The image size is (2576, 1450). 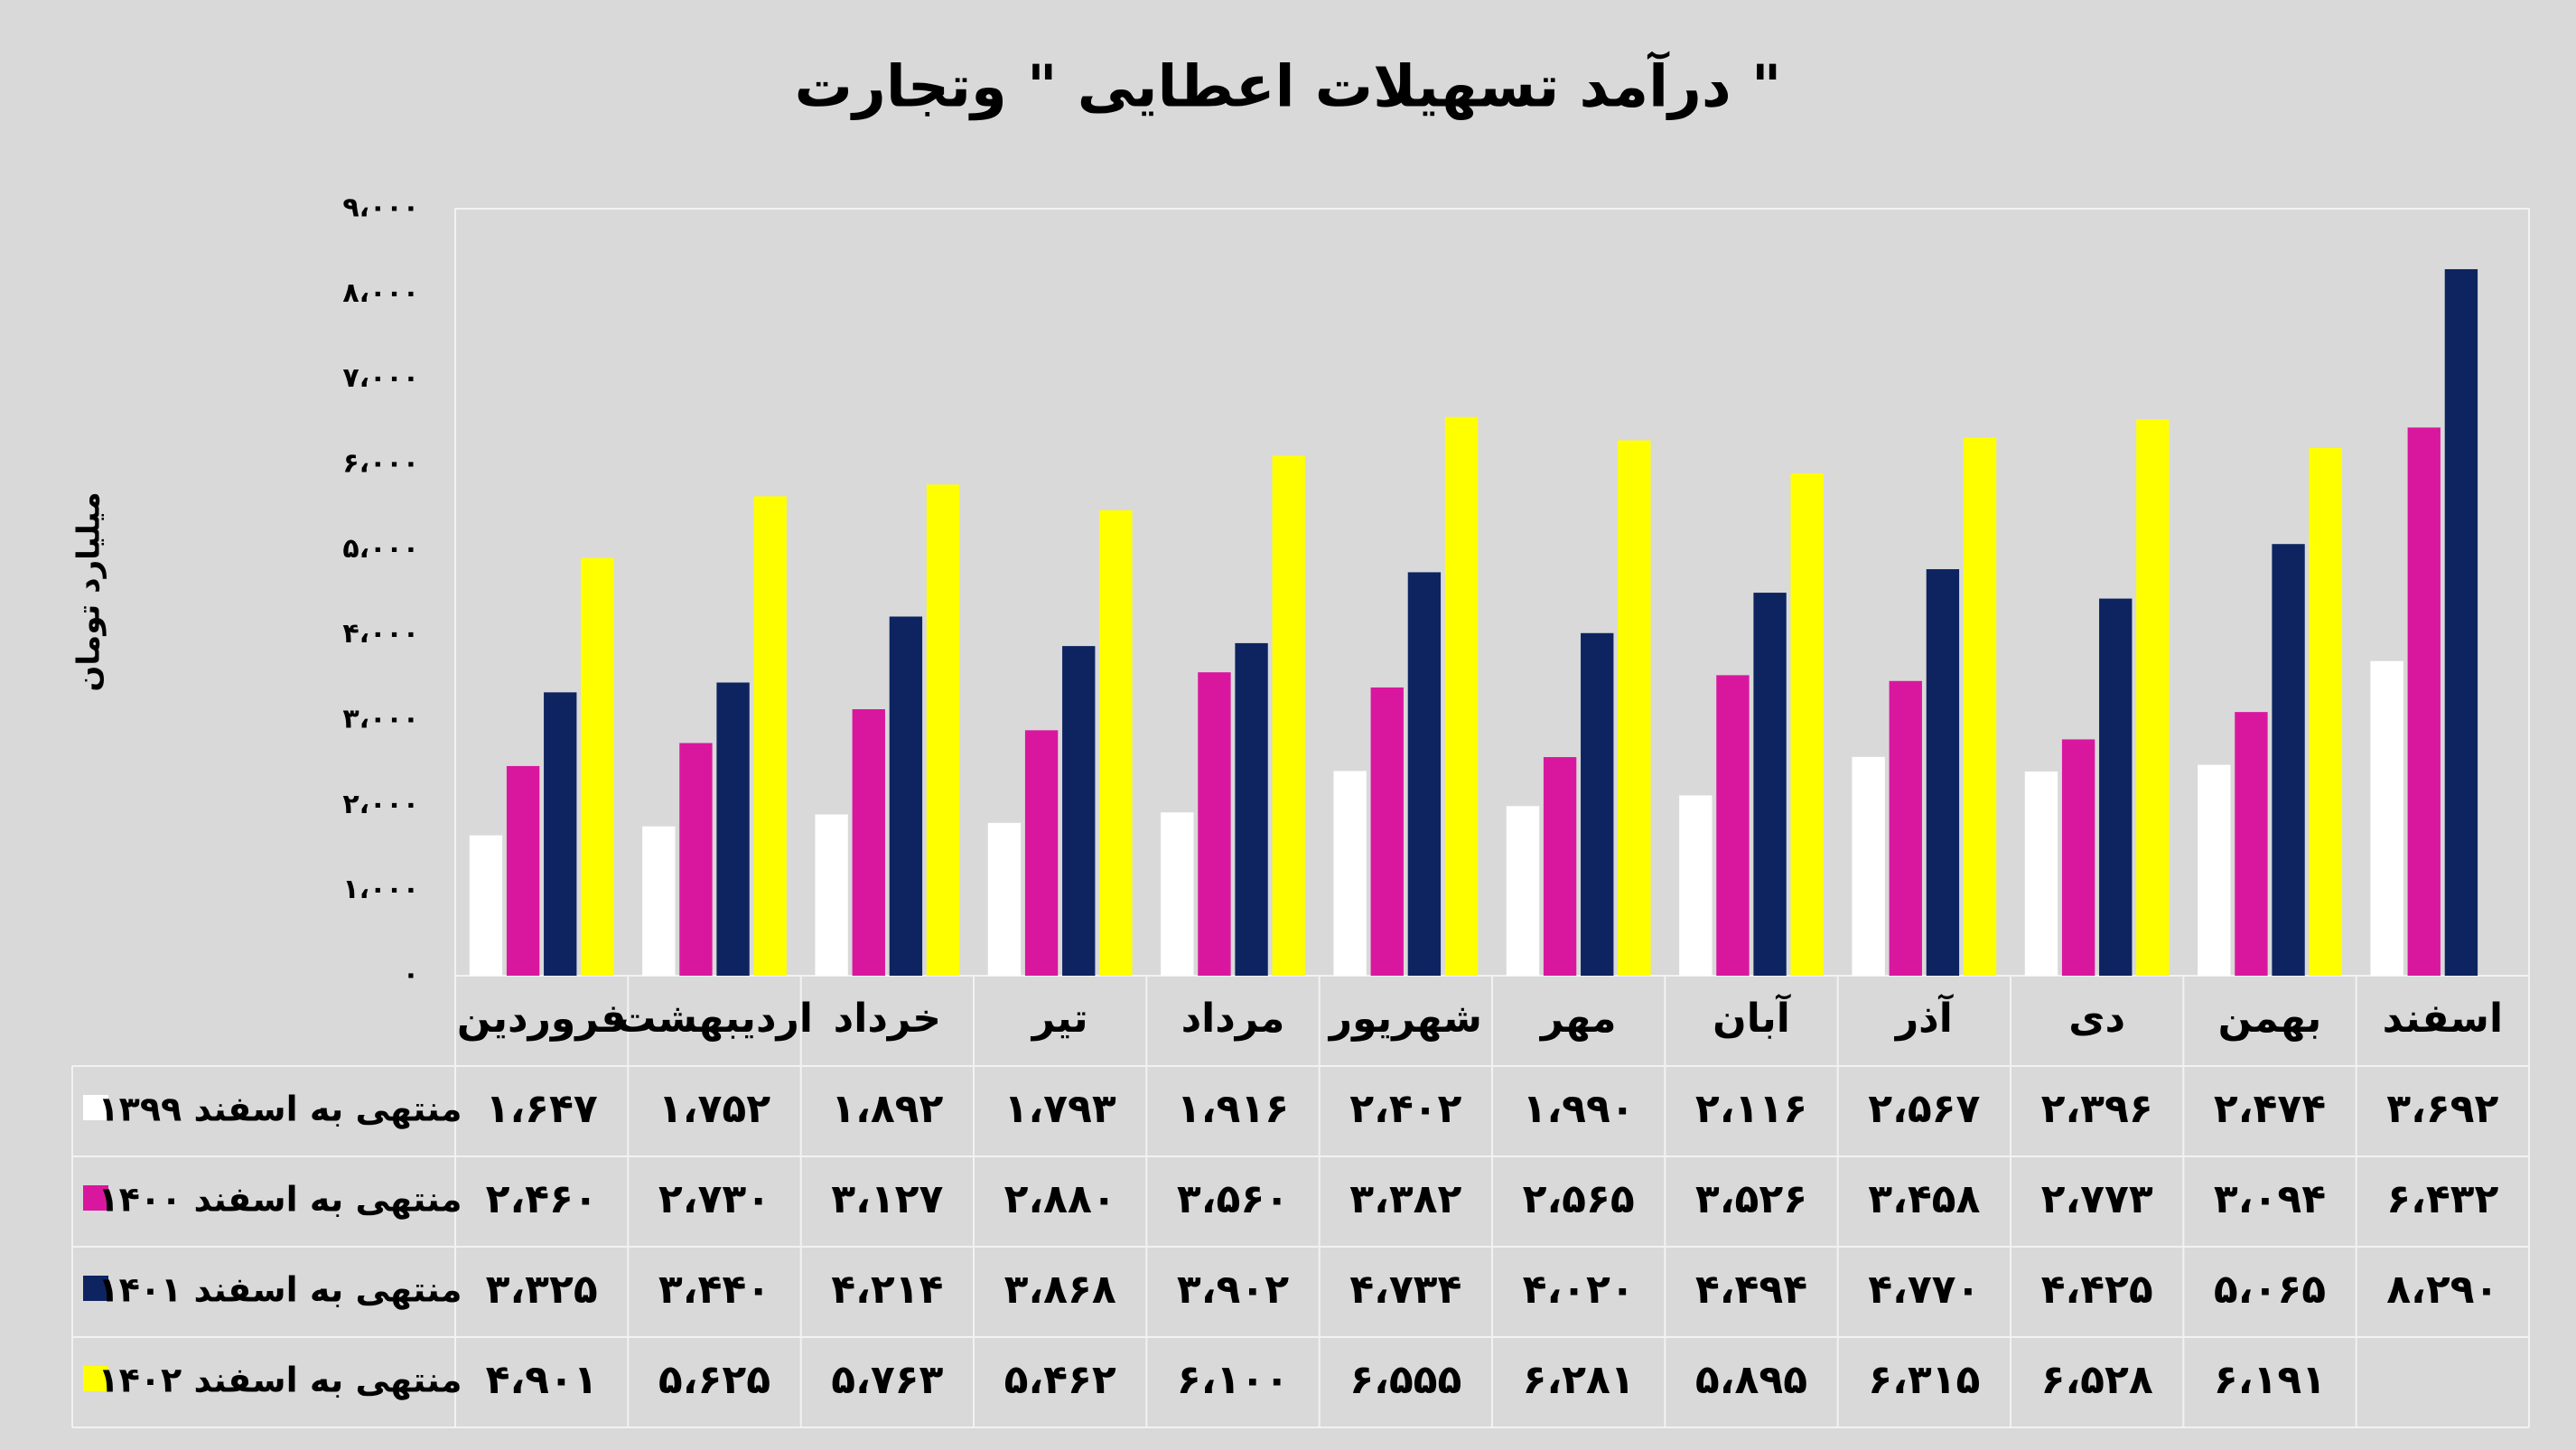 What do you see at coordinates (2442, 1109) in the screenshot?
I see `data-label: ۳،۶۹۲` at bounding box center [2442, 1109].